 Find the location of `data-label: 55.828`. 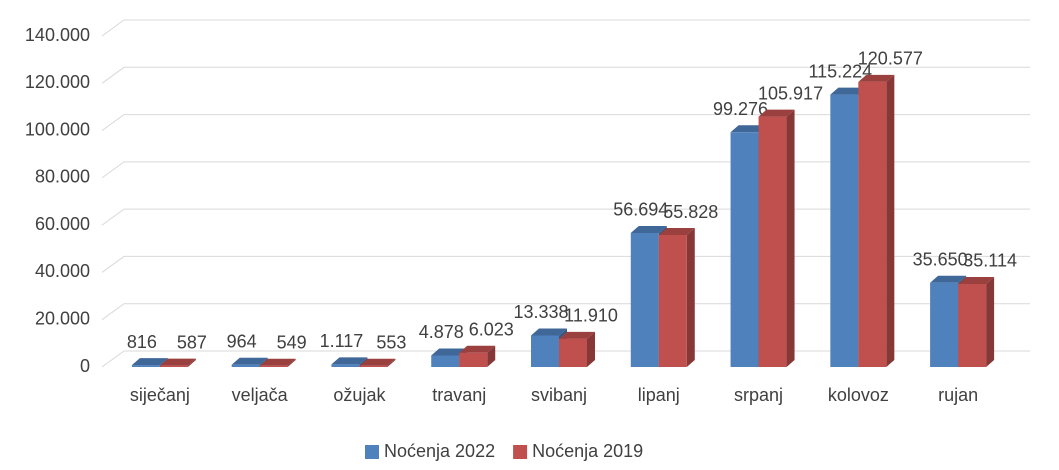

data-label: 55.828 is located at coordinates (690, 212).